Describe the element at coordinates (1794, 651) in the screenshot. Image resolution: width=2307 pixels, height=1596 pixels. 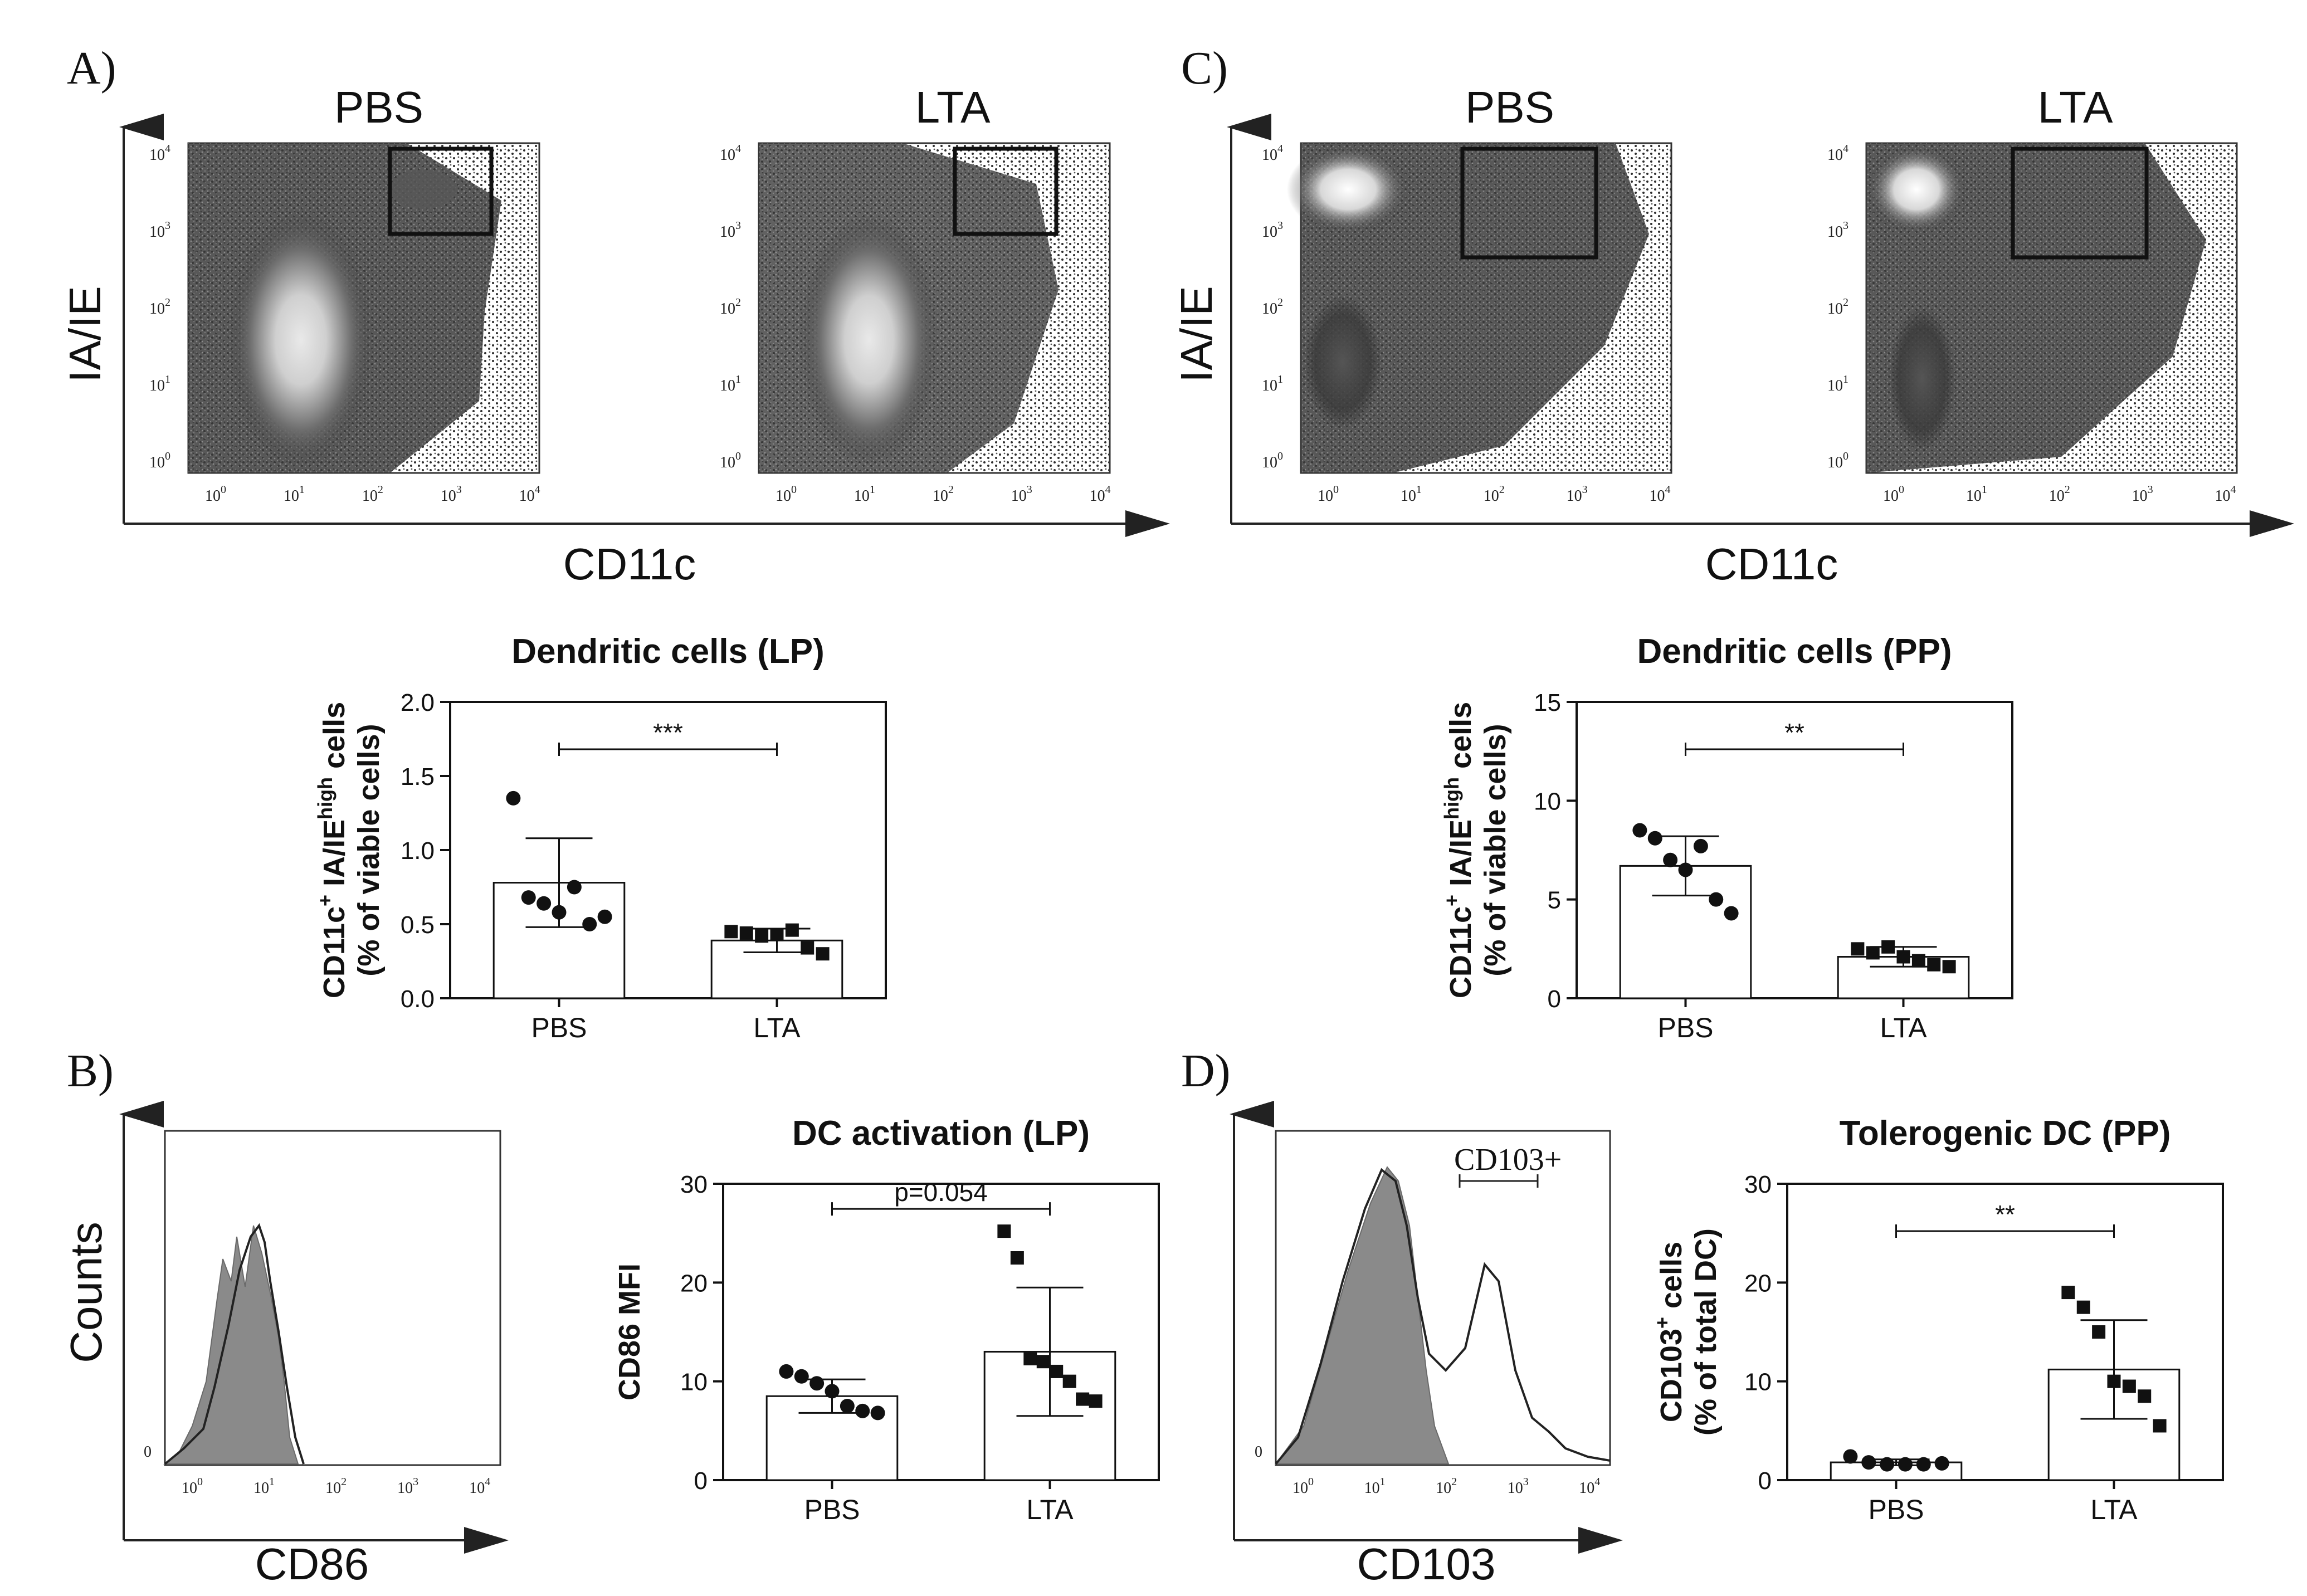
I see `chart-title: Dendritic cells (PP)` at that location.